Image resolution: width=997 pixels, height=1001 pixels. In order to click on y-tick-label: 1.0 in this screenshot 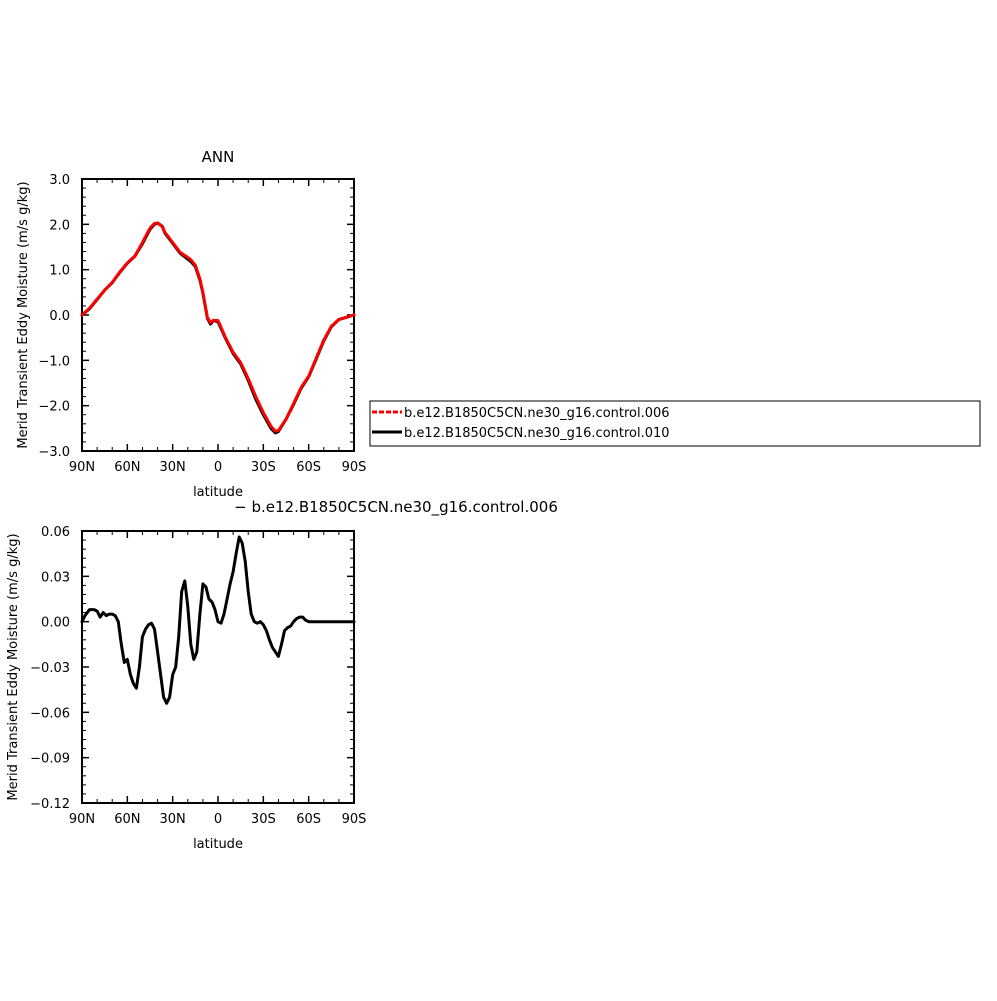, I will do `click(59, 271)`.